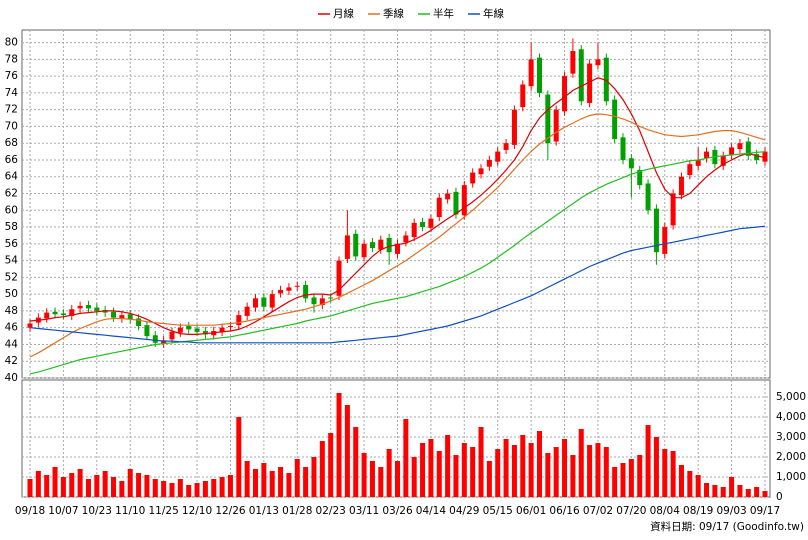 The height and width of the screenshot is (540, 808). What do you see at coordinates (11, 277) in the screenshot?
I see `y-tick-label: 52` at bounding box center [11, 277].